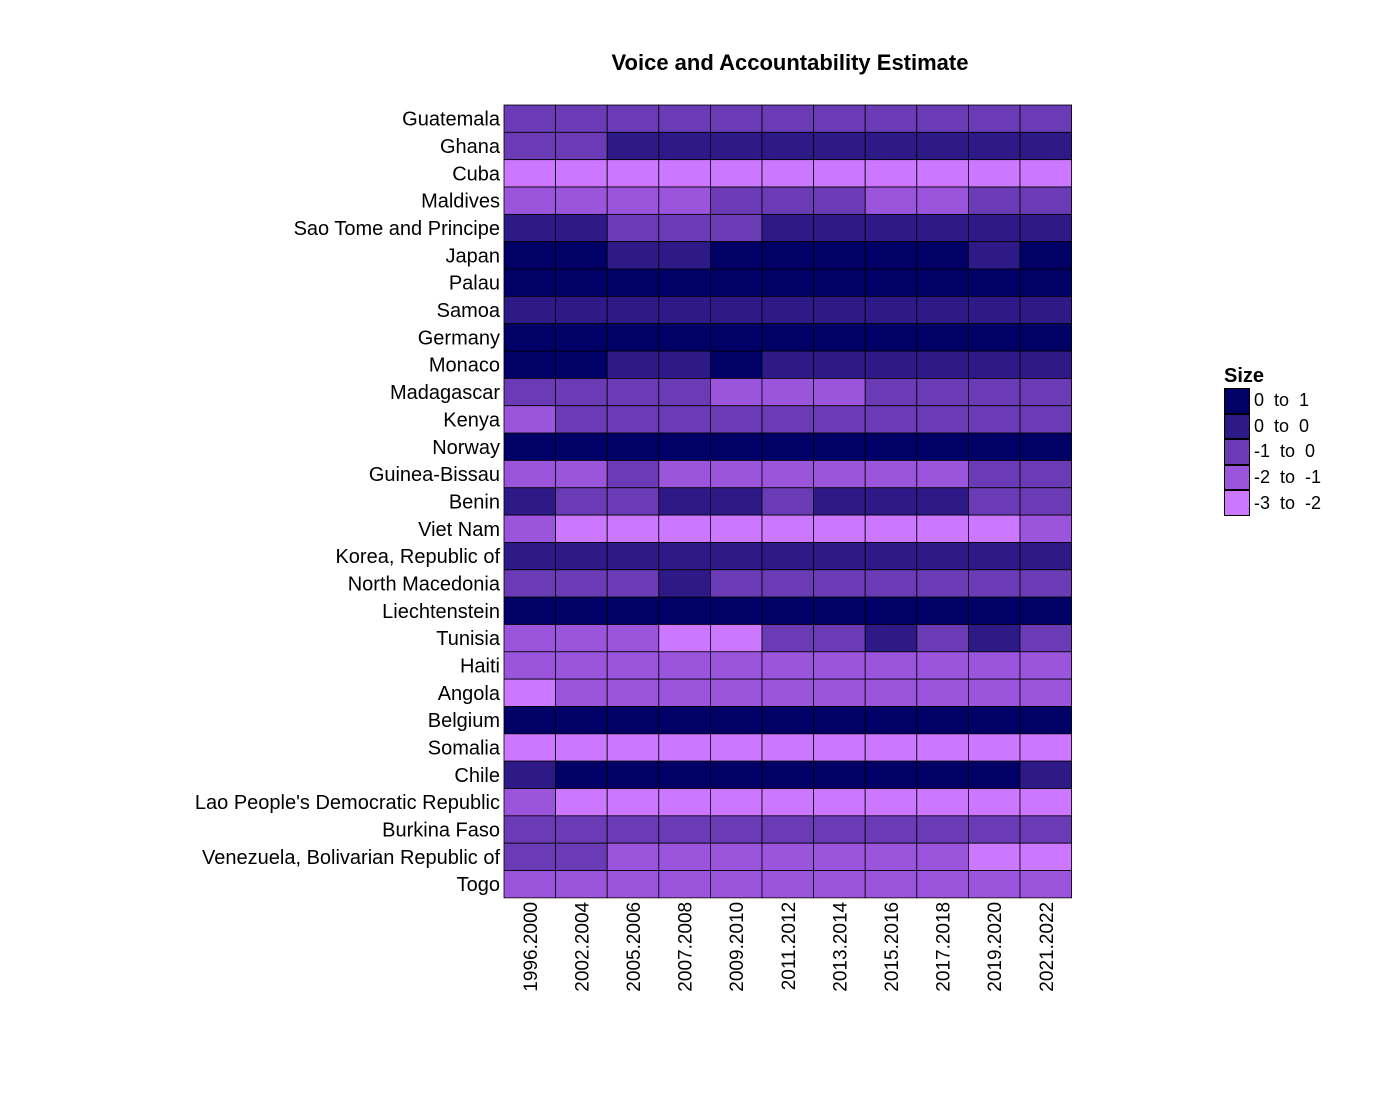 The height and width of the screenshot is (1100, 1400). Describe the element at coordinates (531, 947) in the screenshot. I see `x-tick-label: 1996.2000` at that location.